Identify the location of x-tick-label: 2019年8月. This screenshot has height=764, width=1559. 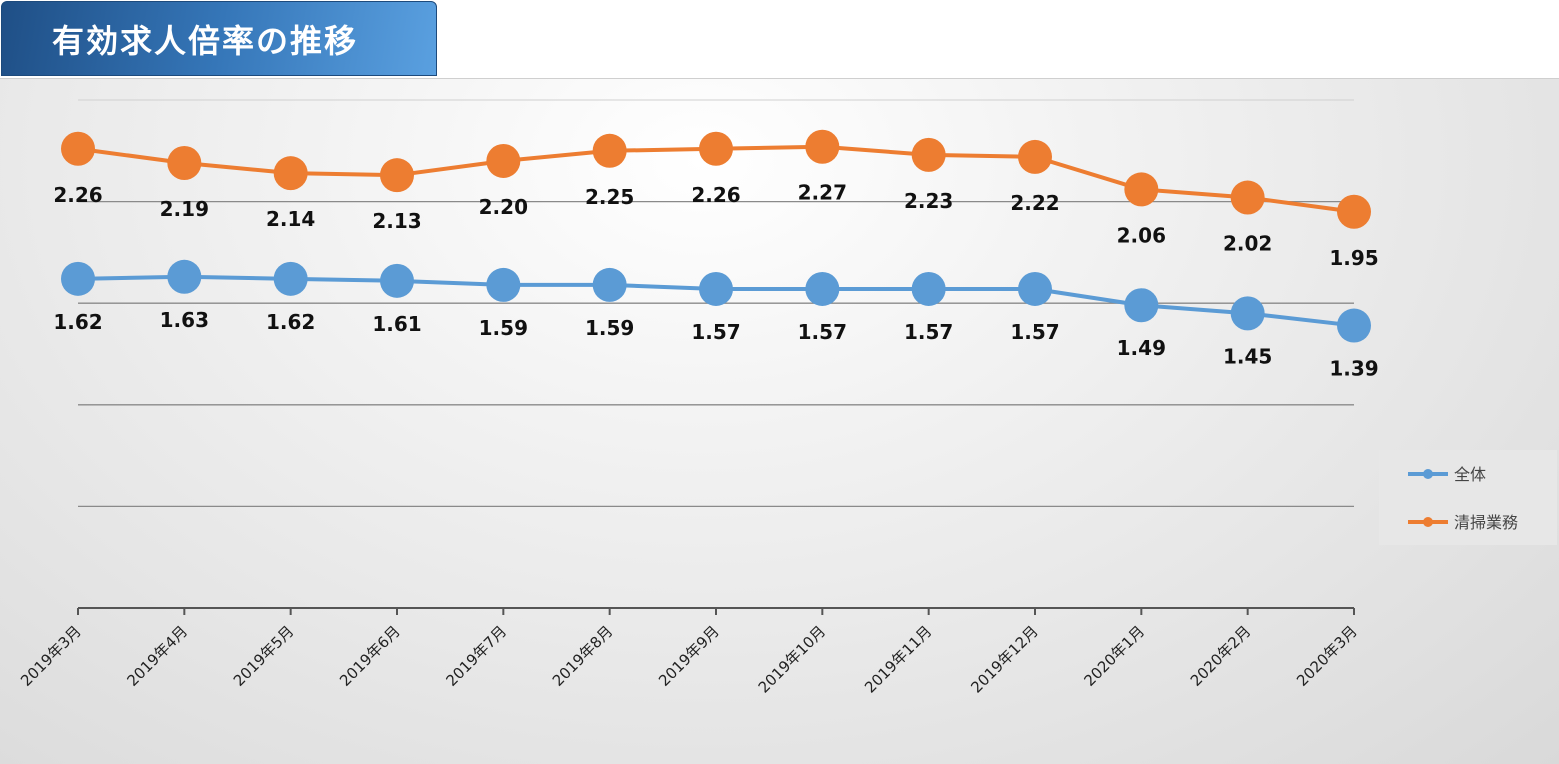
(583, 656).